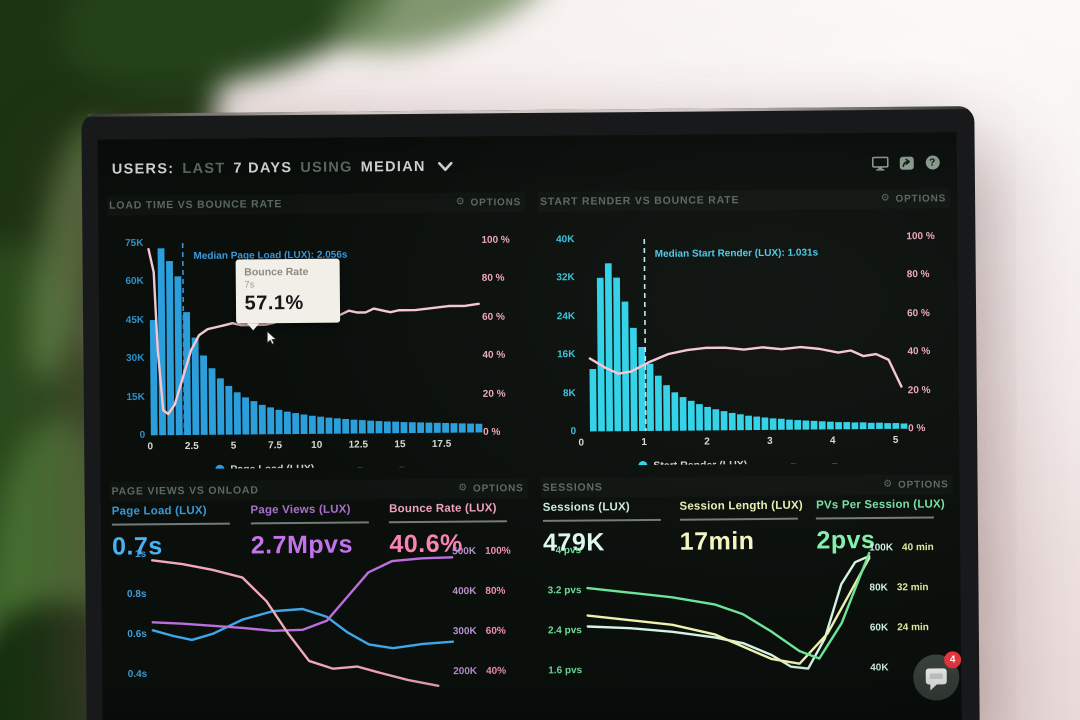  What do you see at coordinates (565, 671) in the screenshot?
I see `axis-tick: 1.6 pvs` at bounding box center [565, 671].